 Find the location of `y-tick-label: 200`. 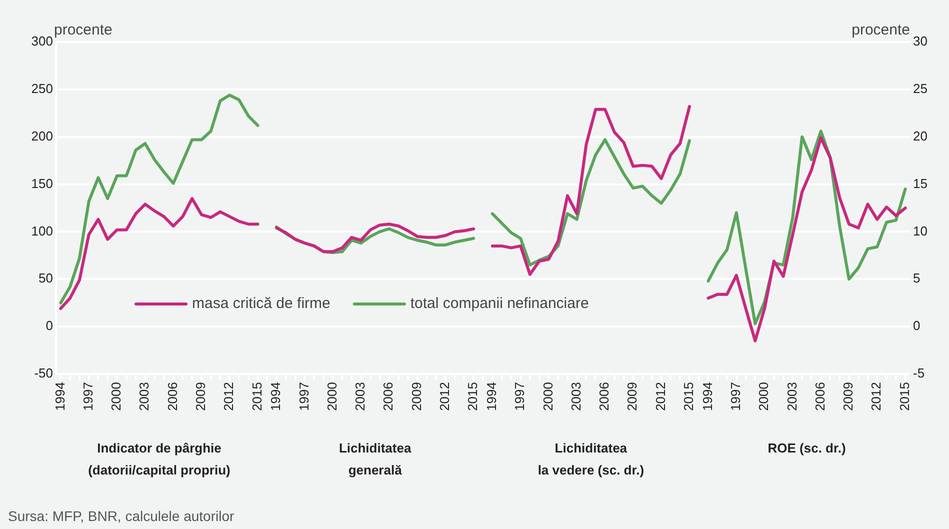

y-tick-label: 200 is located at coordinates (42, 136).